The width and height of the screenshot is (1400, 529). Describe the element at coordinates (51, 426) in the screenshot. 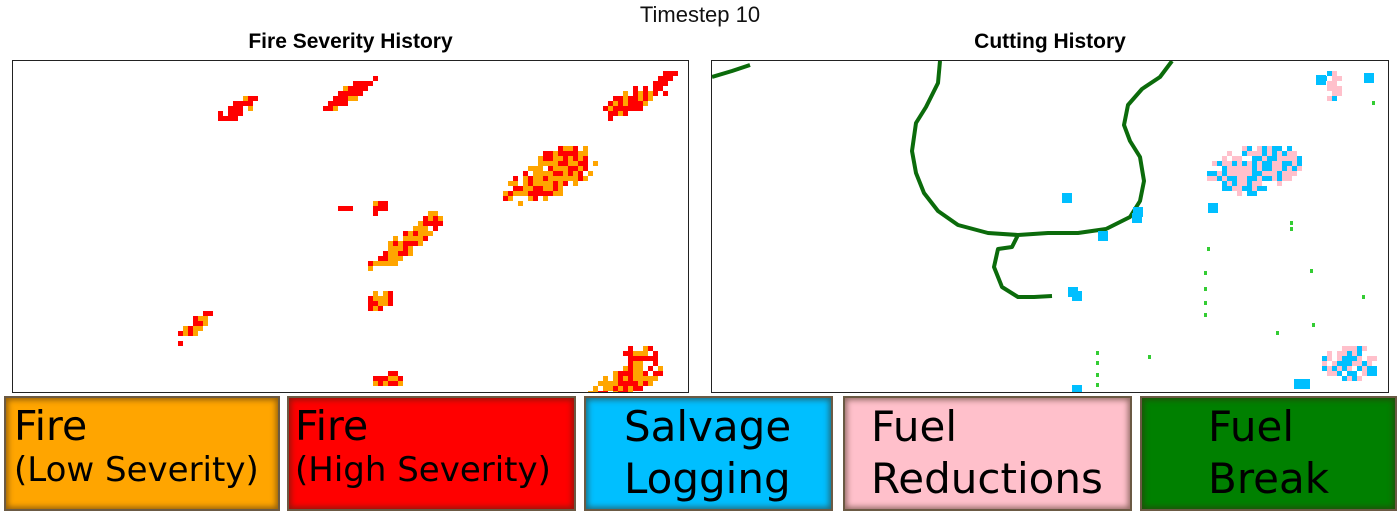

I see `legend-label-line1: Fire` at that location.